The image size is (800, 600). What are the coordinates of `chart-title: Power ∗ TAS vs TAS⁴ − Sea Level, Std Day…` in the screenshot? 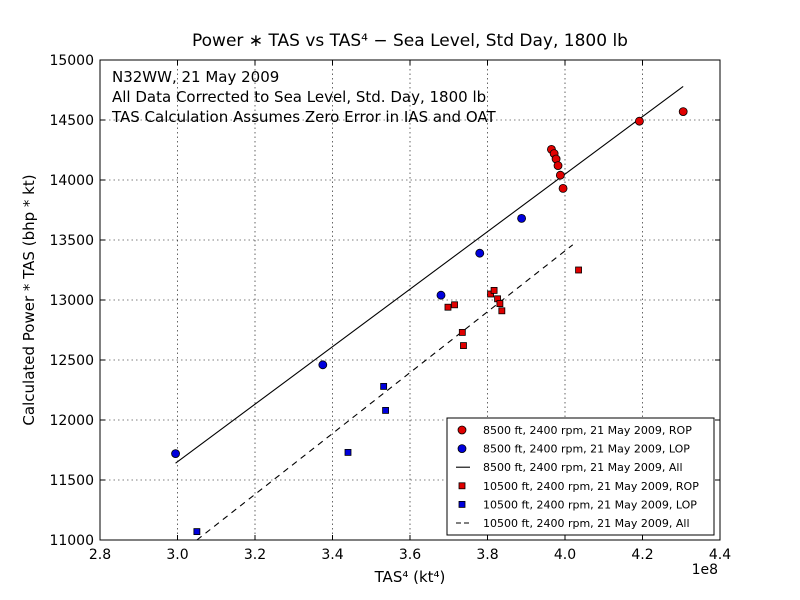 It's located at (410, 41).